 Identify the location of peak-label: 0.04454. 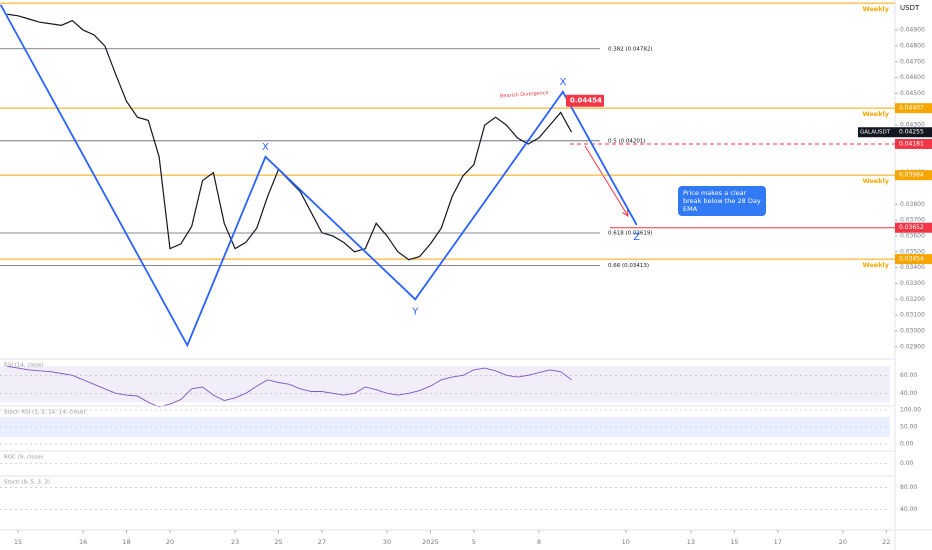
(586, 101).